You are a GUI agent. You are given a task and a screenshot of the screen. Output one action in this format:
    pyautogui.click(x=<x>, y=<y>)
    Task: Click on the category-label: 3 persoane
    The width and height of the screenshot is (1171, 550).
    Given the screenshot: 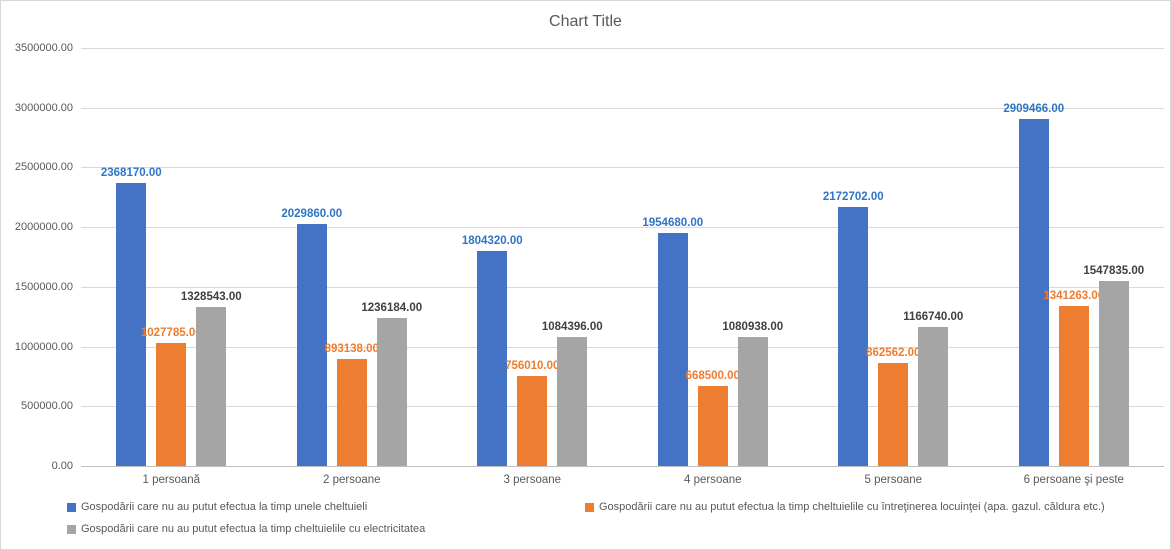 What is the action you would take?
    pyautogui.click(x=532, y=480)
    